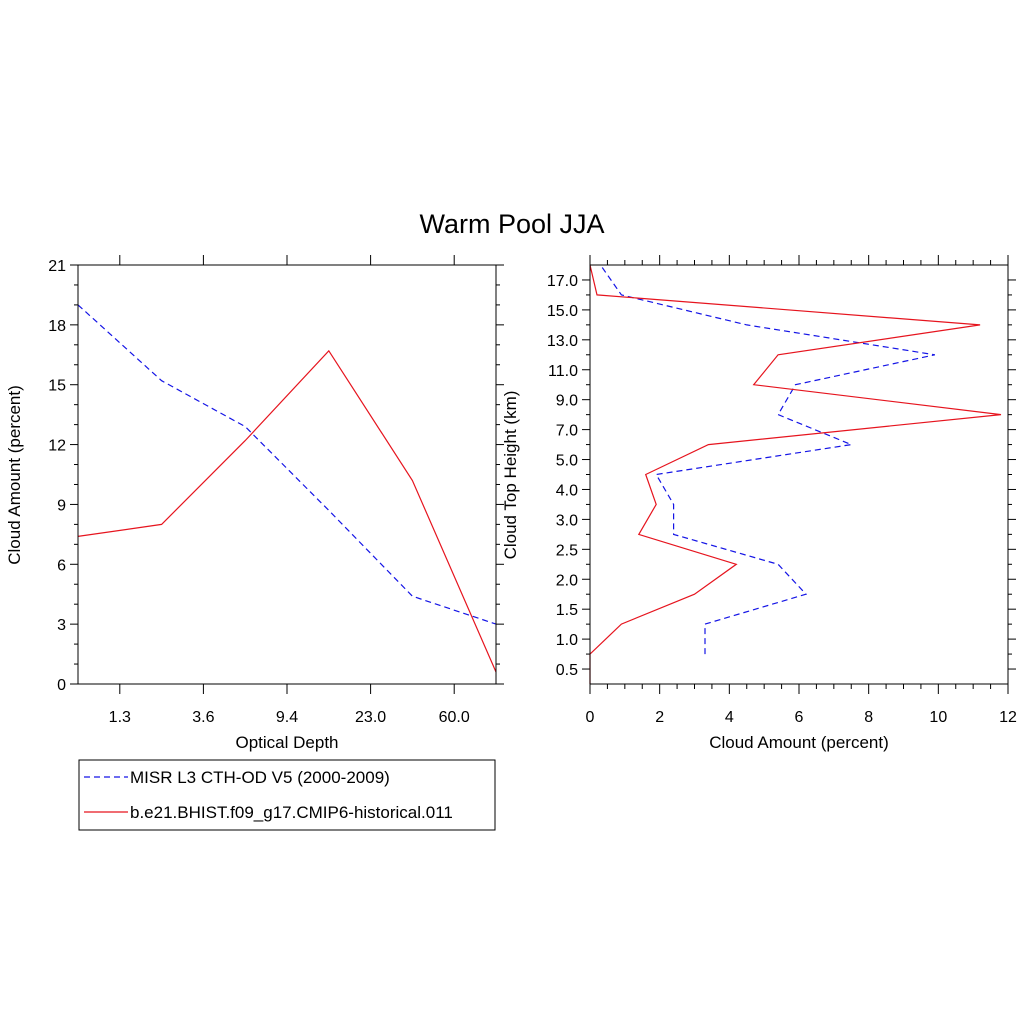  What do you see at coordinates (57, 446) in the screenshot?
I see `left-y-tick-label: 12` at bounding box center [57, 446].